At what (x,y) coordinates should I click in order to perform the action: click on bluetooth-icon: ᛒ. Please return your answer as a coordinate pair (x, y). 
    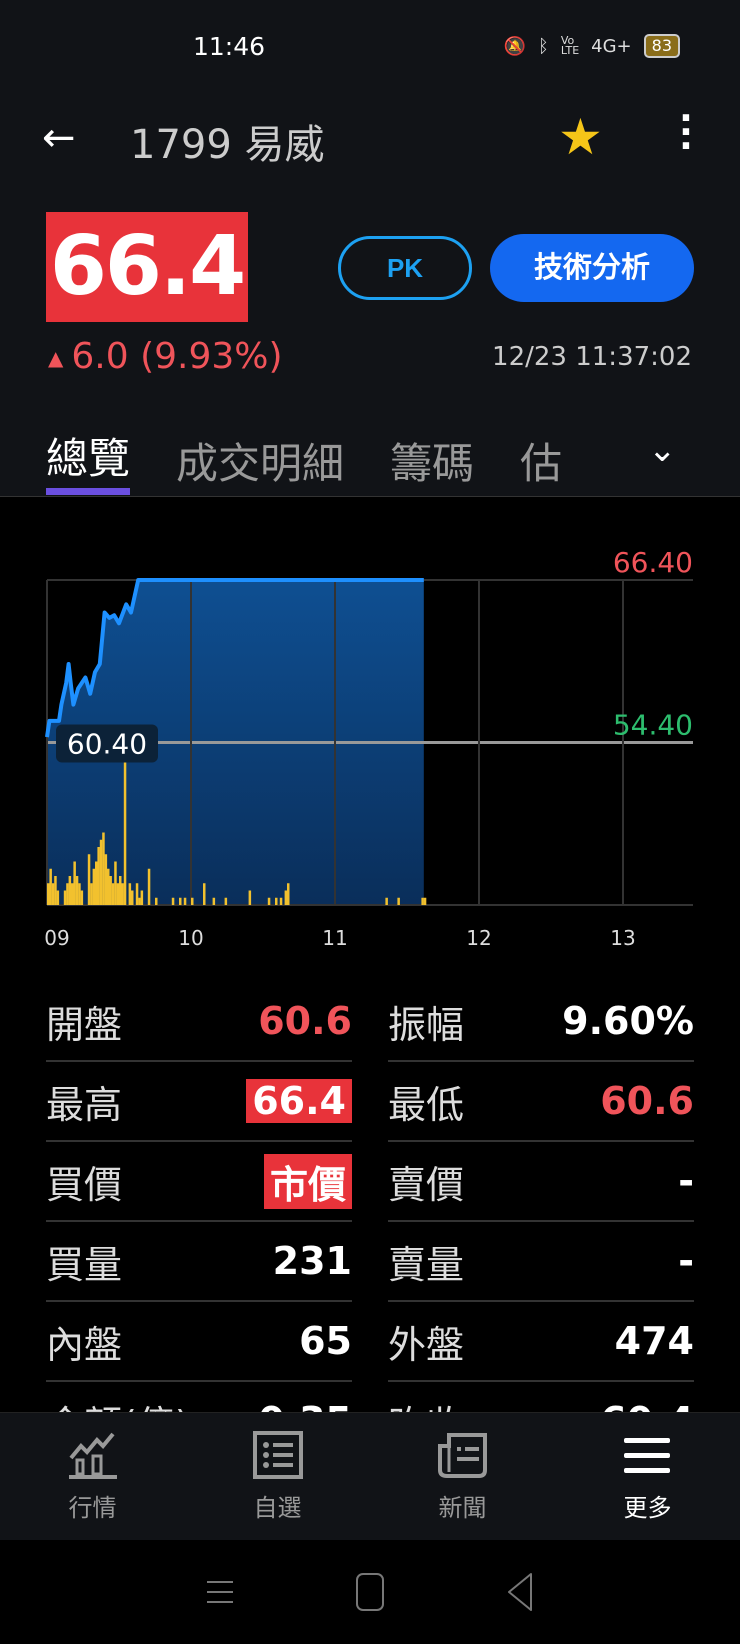
    Looking at the image, I should click on (543, 46).